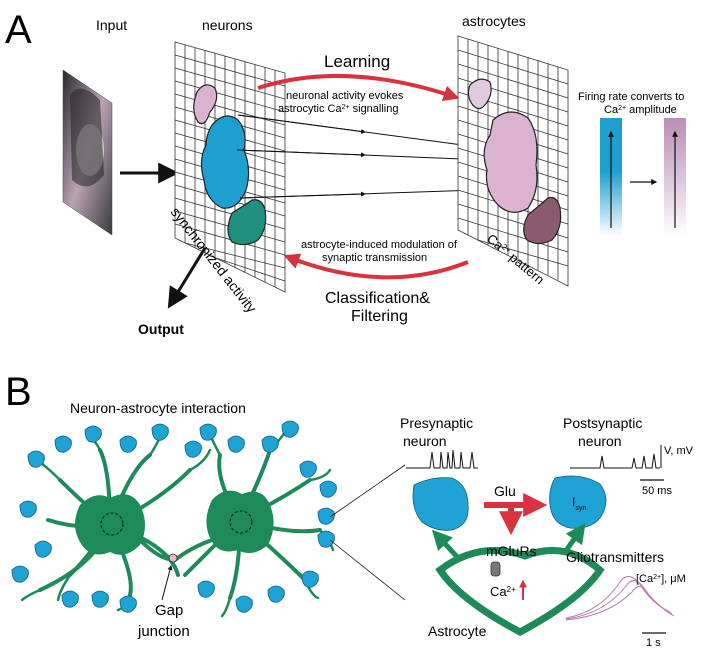 Image resolution: width=706 pixels, height=661 pixels. What do you see at coordinates (615, 461) in the screenshot?
I see `postsynaptic-trace` at bounding box center [615, 461].